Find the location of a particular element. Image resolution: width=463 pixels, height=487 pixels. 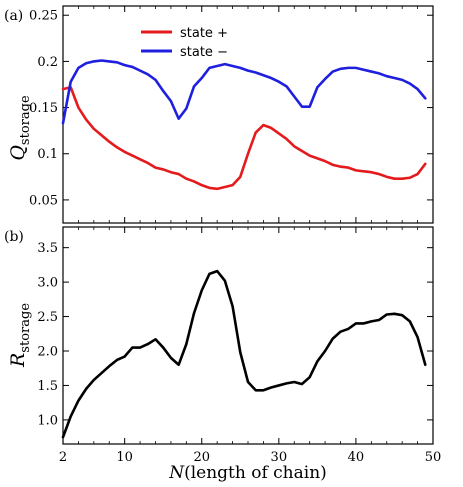

panel-a-ylabel-main: Q is located at coordinates (18, 153).